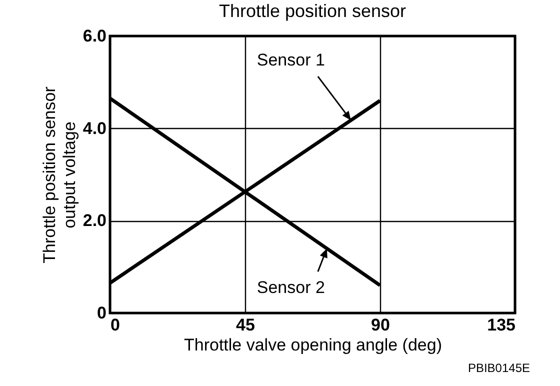 The width and height of the screenshot is (560, 386). Describe the element at coordinates (290, 60) in the screenshot. I see `text: Sensor 1` at that location.